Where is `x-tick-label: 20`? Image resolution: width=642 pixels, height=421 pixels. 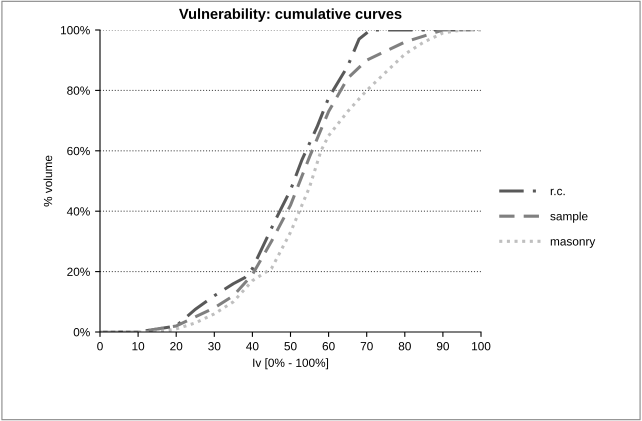
x-tick-label: 20 is located at coordinates (176, 346).